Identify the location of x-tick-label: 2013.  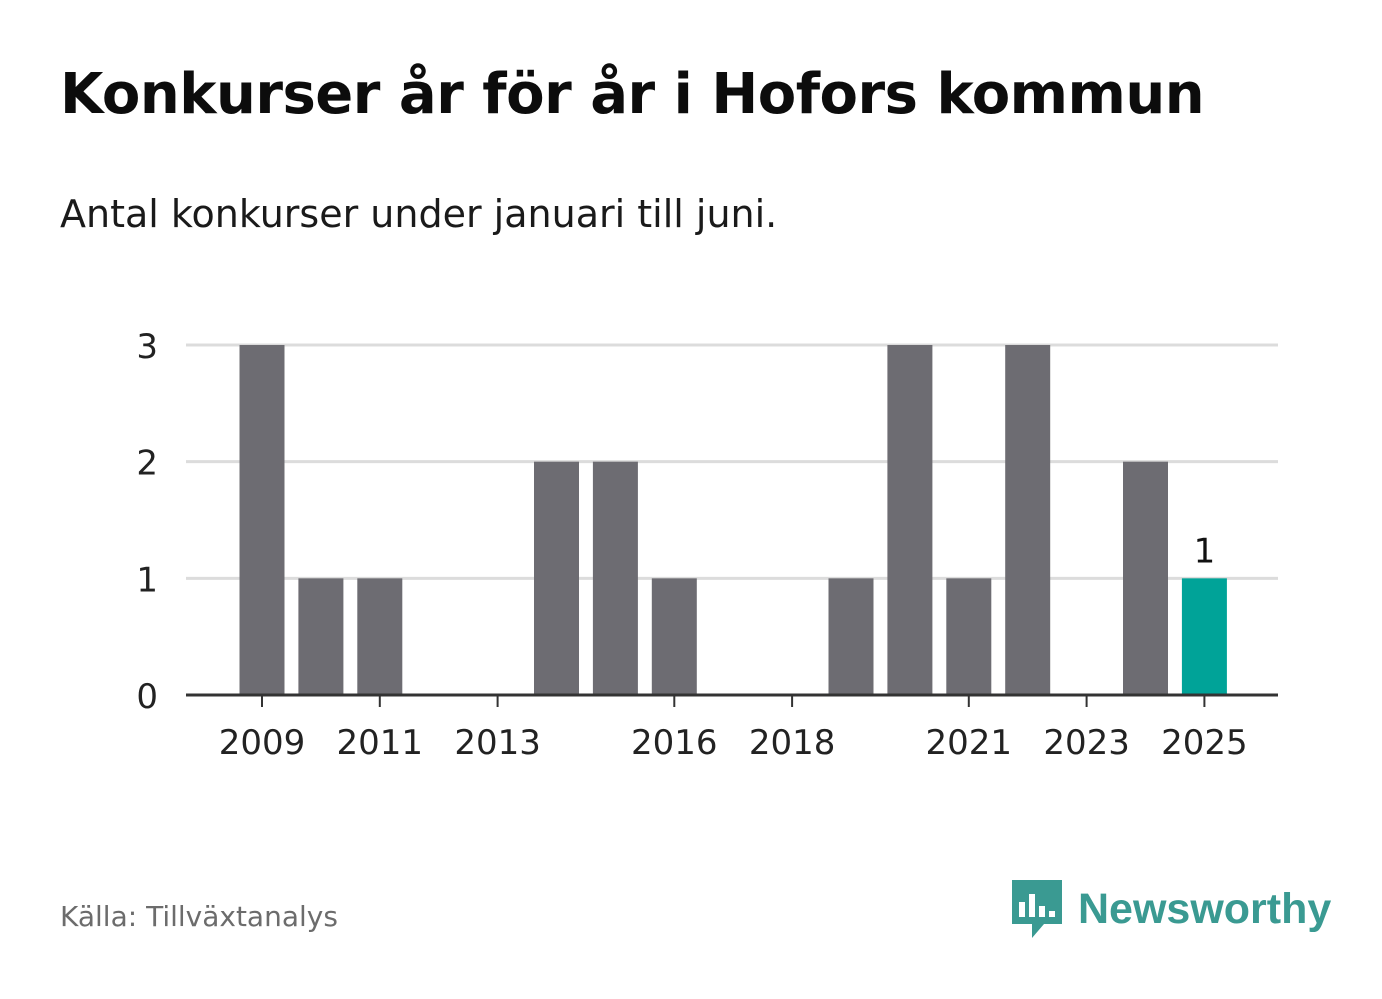
(497, 743).